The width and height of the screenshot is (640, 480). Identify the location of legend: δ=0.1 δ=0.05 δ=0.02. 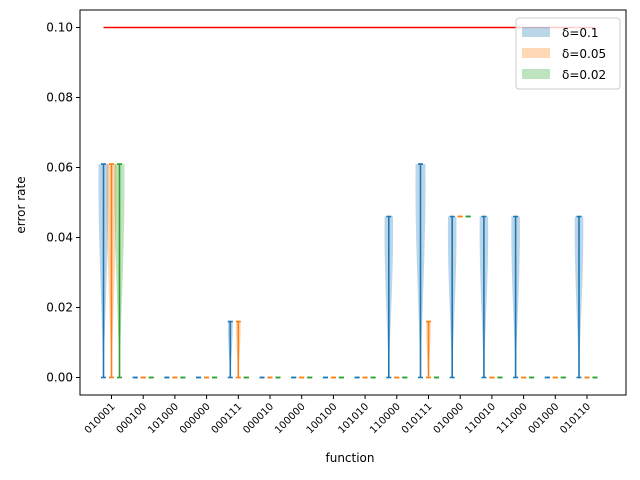
(568, 53).